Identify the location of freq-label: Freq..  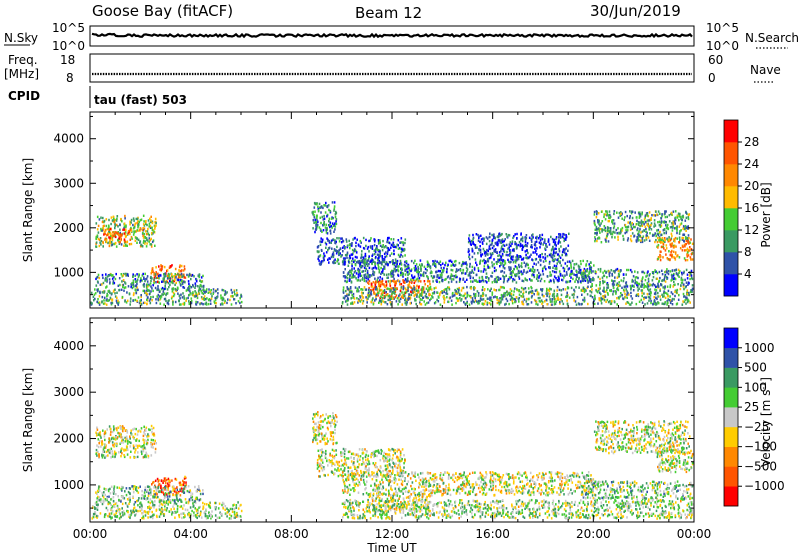
(23, 60).